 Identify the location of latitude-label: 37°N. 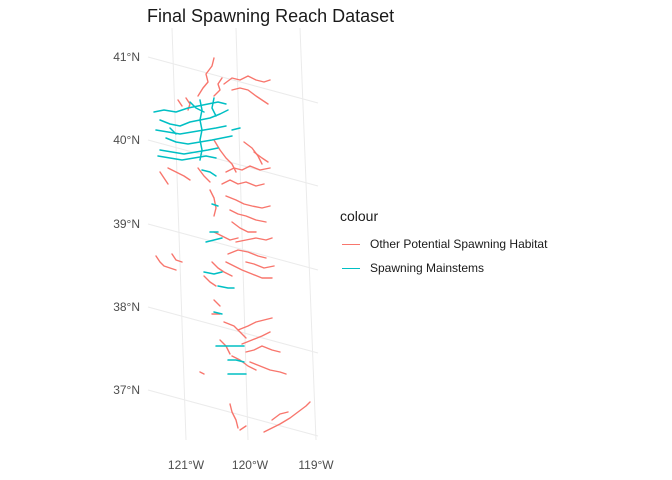
(126, 390).